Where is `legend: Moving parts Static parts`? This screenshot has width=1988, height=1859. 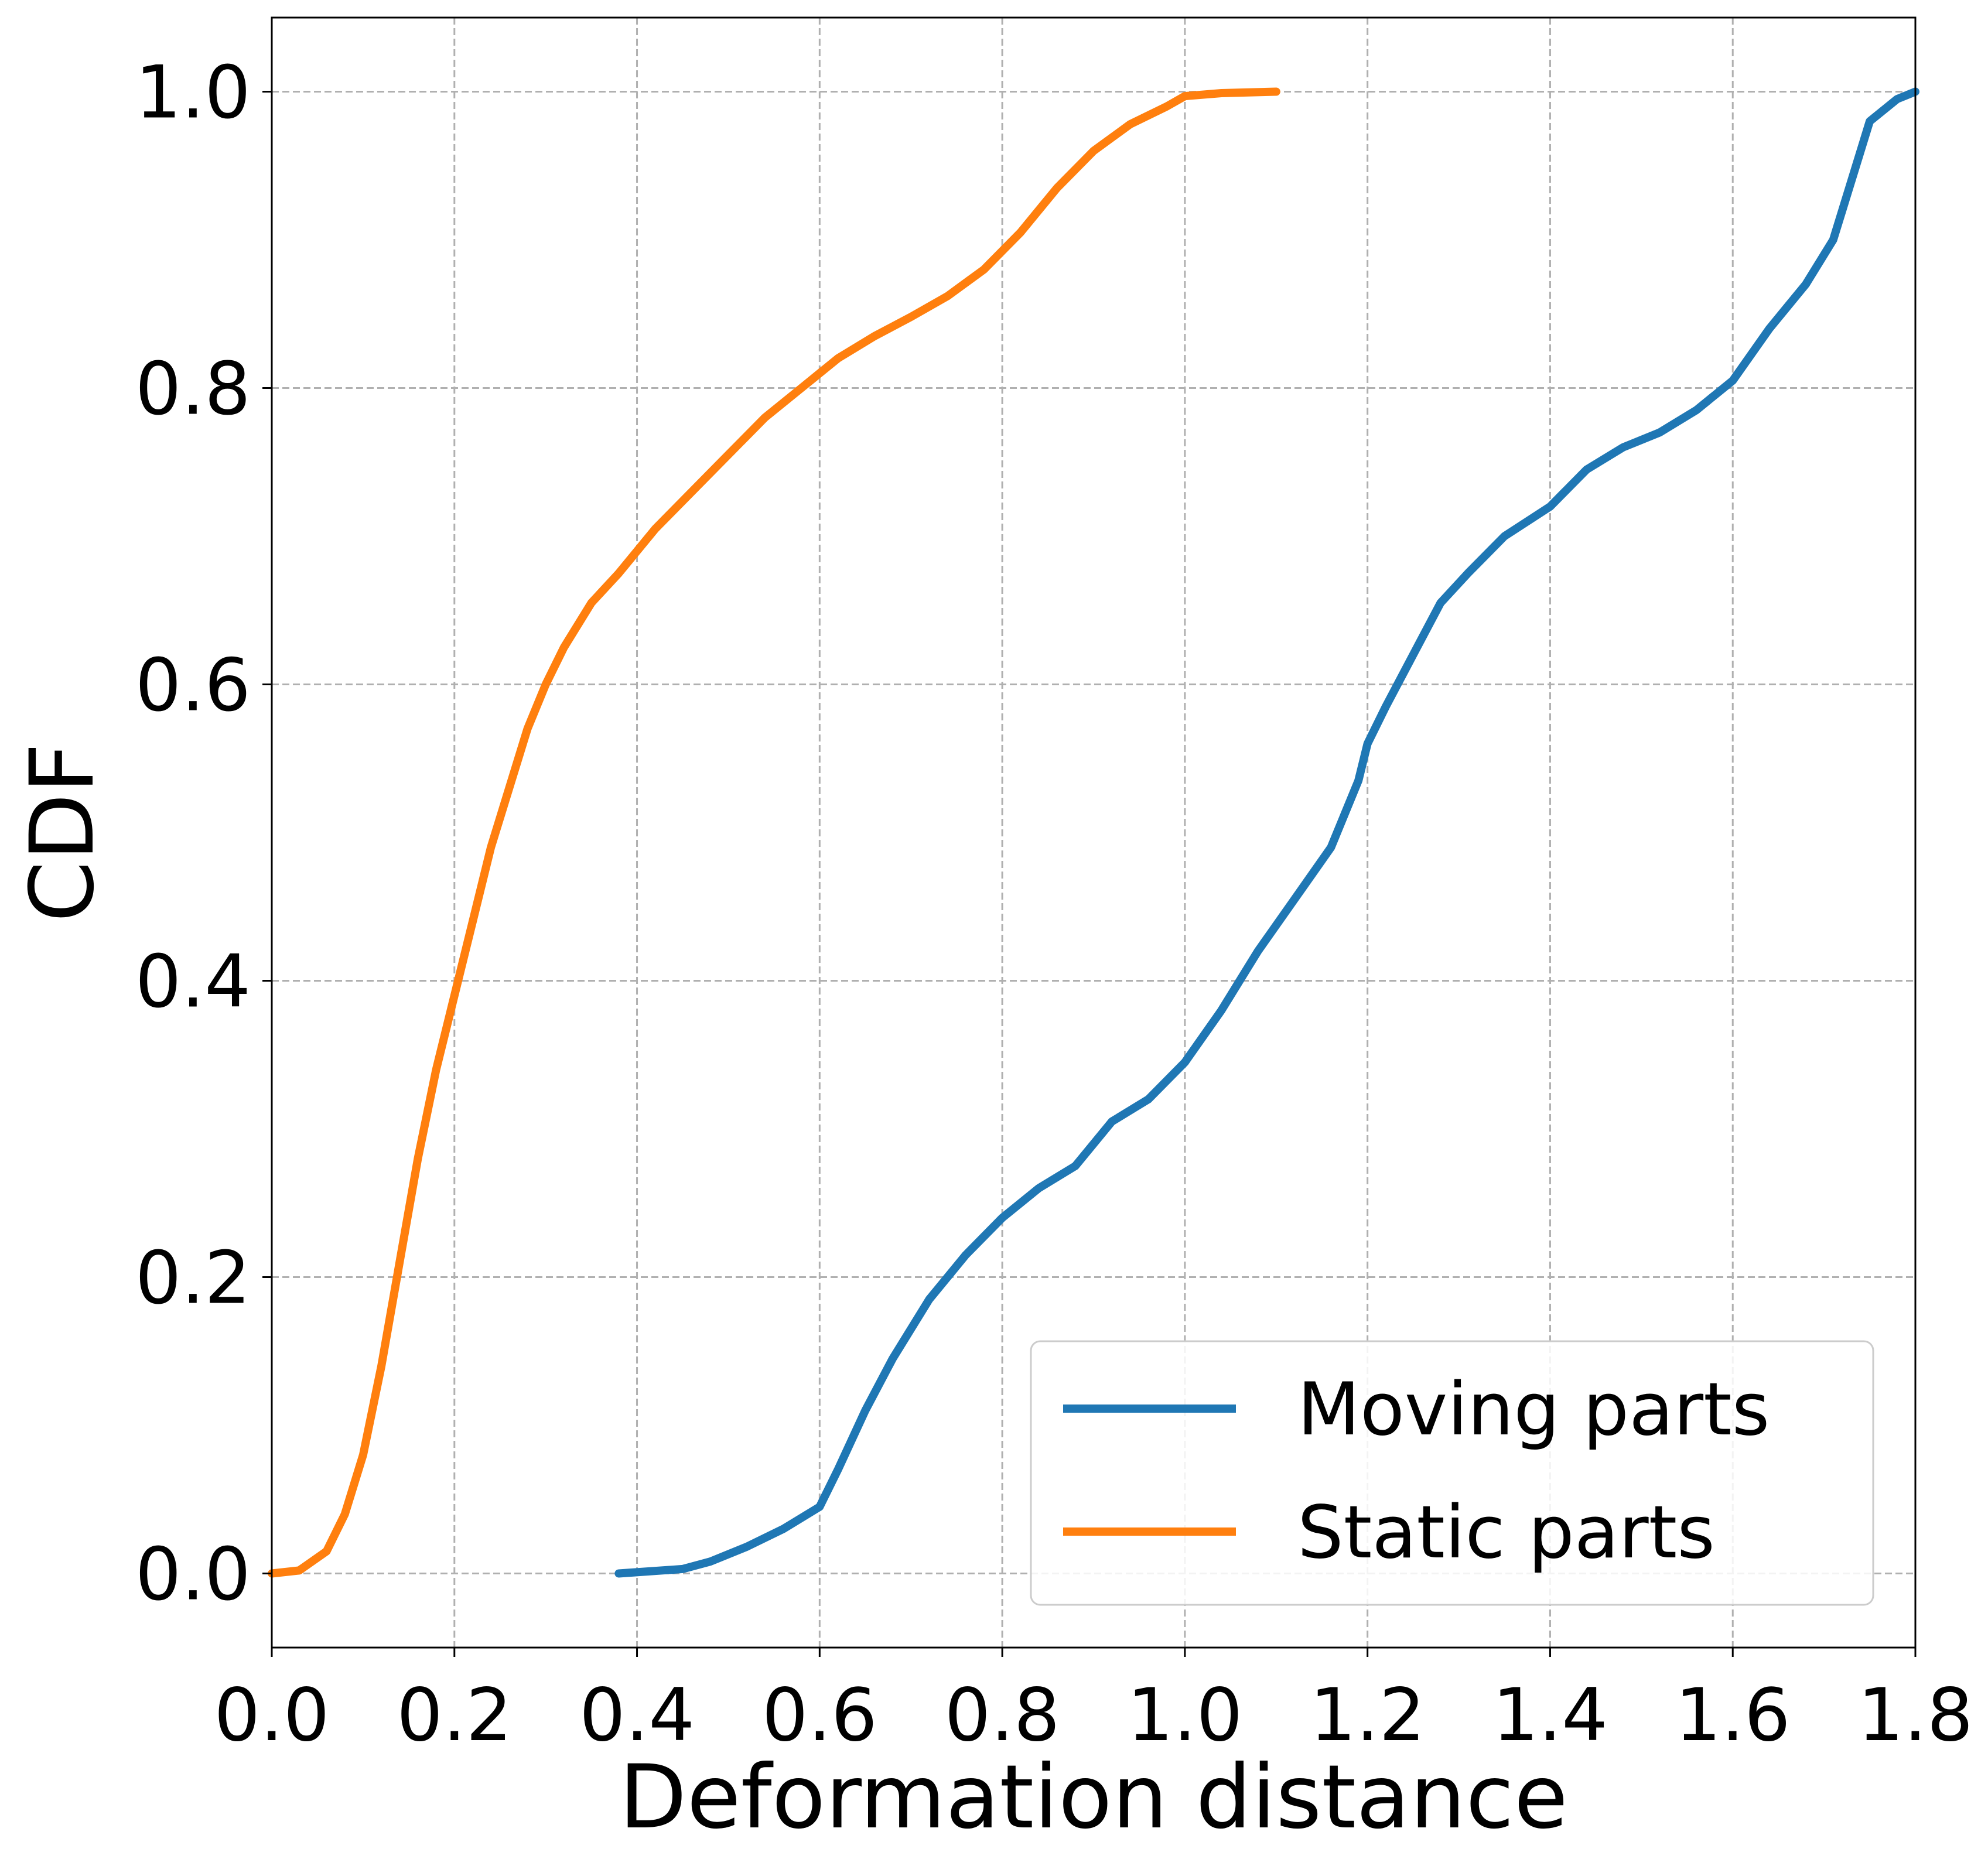
legend: Moving parts Static parts is located at coordinates (1452, 1473).